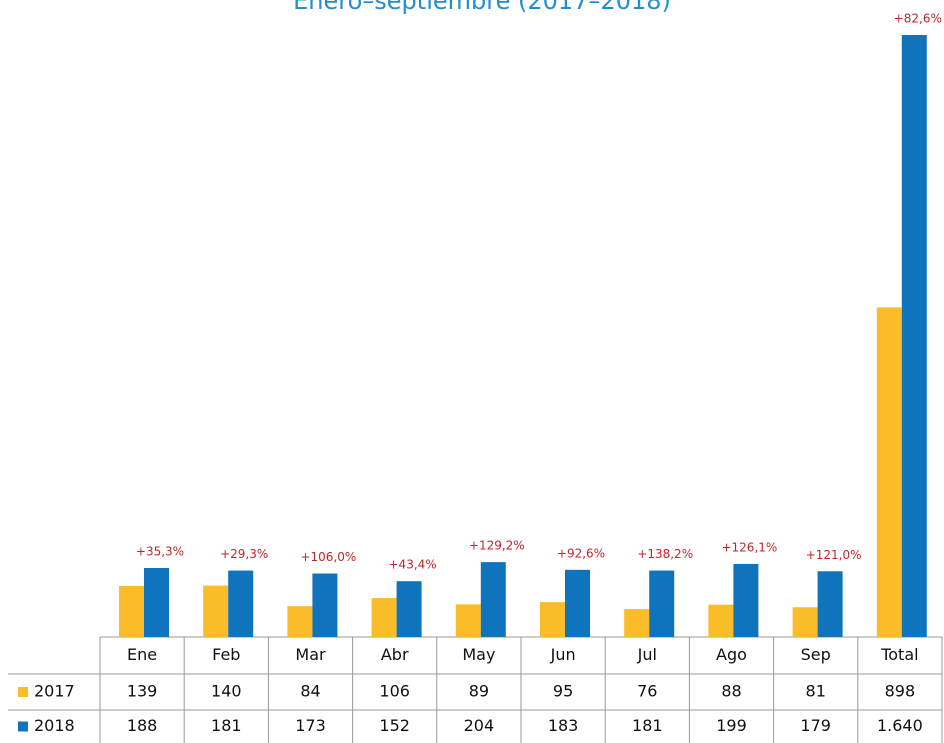 Image resolution: width=944 pixels, height=743 pixels. I want to click on legend-label: 2017, so click(54, 691).